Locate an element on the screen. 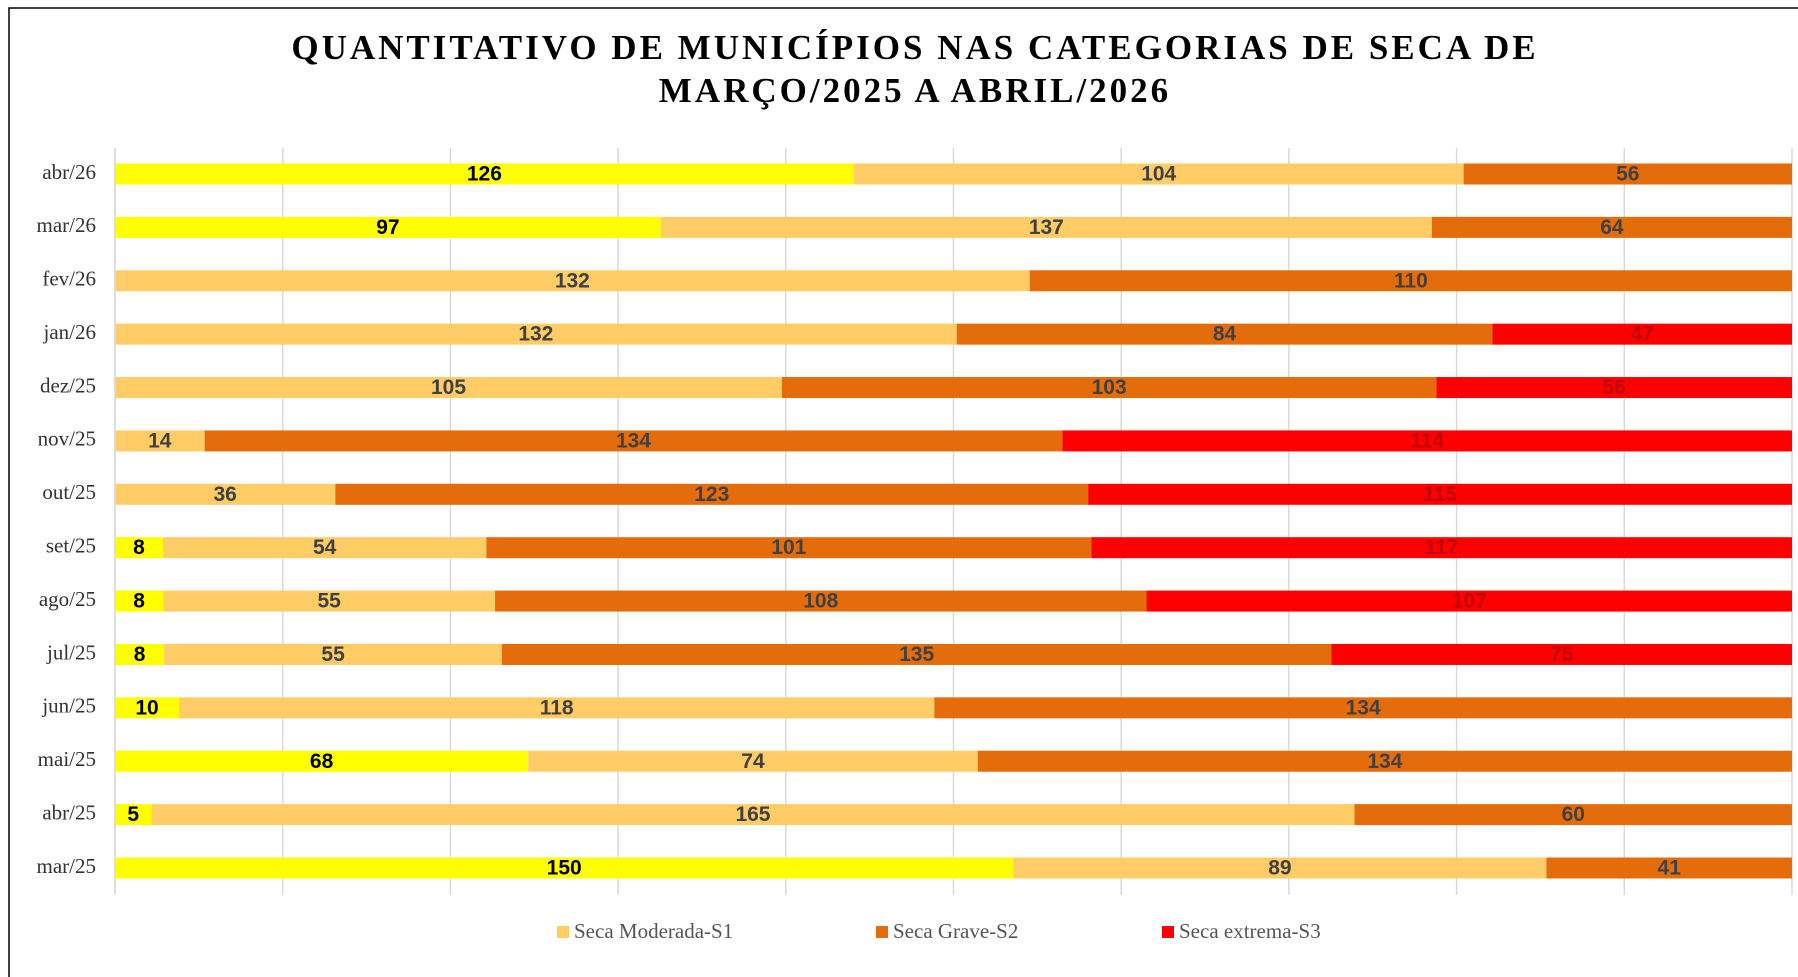  data-label: 118 is located at coordinates (557, 707).